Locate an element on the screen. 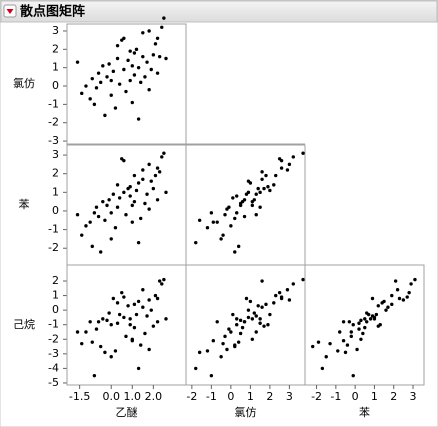 The width and height of the screenshot is (438, 427). y-tick-label: -3 is located at coordinates (53, 353).